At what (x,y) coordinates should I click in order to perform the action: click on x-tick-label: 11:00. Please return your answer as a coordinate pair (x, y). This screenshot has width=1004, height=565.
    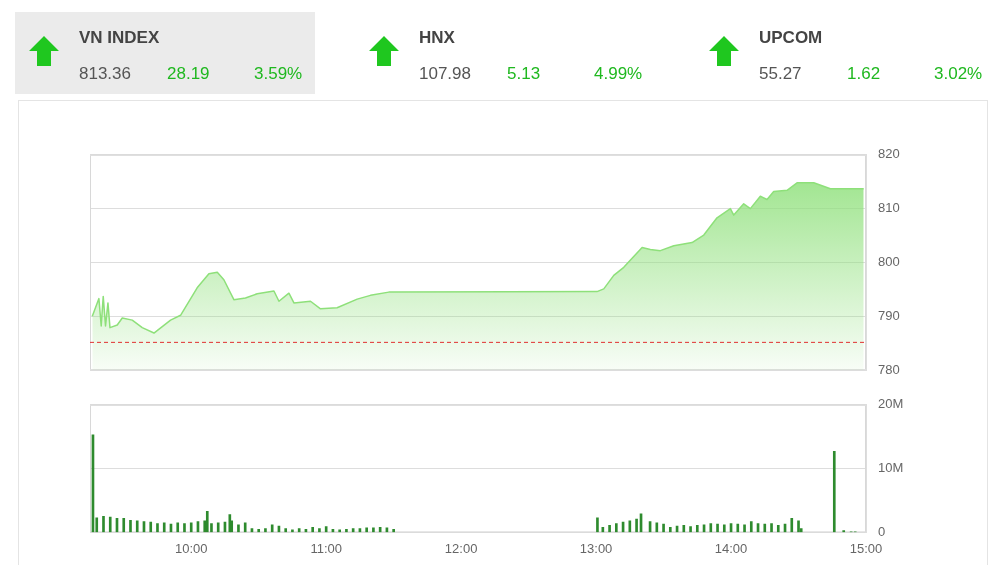
    Looking at the image, I should click on (326, 548).